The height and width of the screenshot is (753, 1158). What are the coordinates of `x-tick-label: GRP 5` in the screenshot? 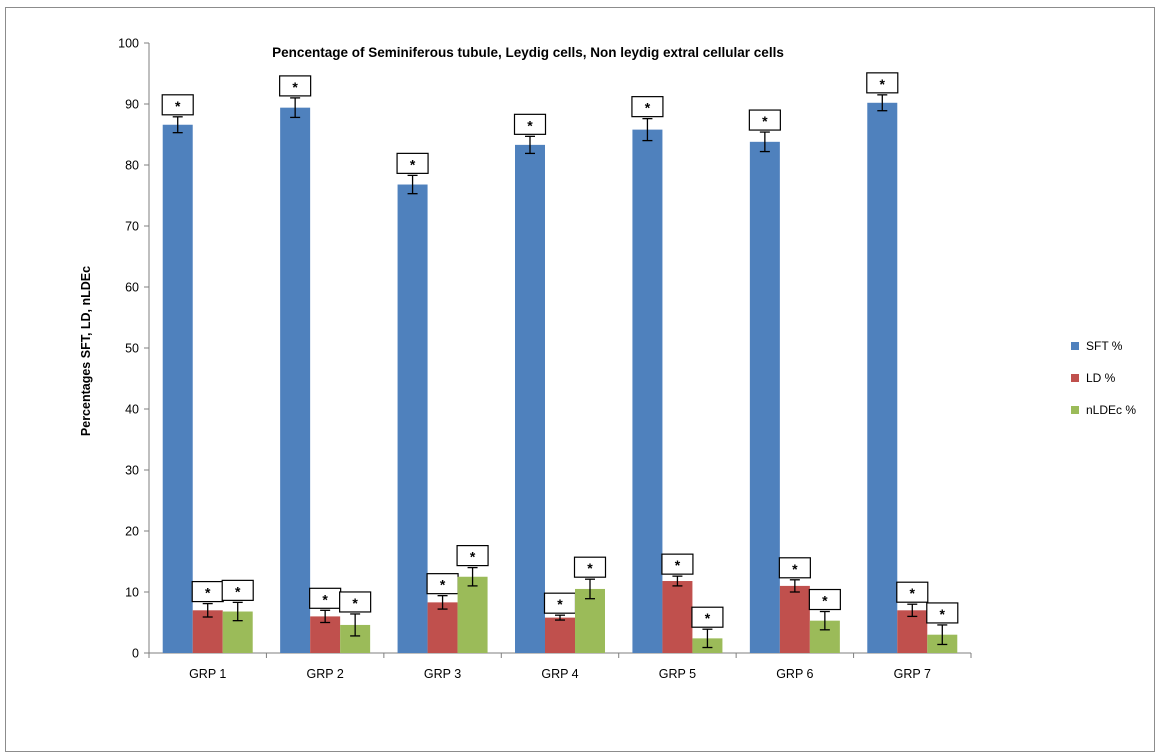 It's located at (677, 674).